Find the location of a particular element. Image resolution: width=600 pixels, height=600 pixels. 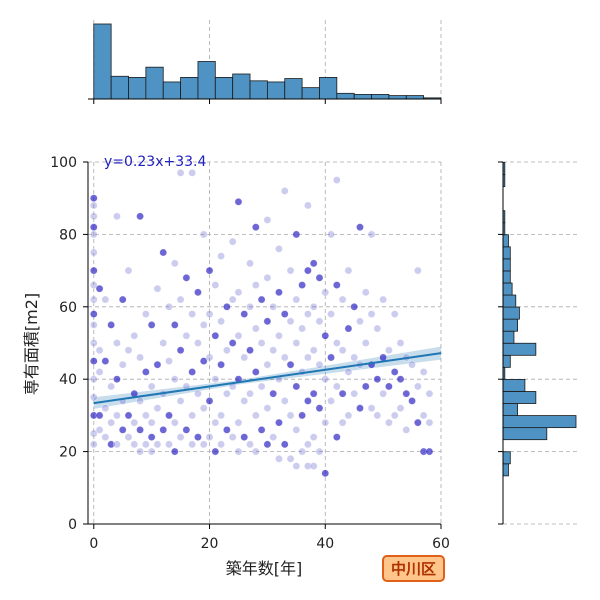

y-tick-label: 100 is located at coordinates (63, 163).